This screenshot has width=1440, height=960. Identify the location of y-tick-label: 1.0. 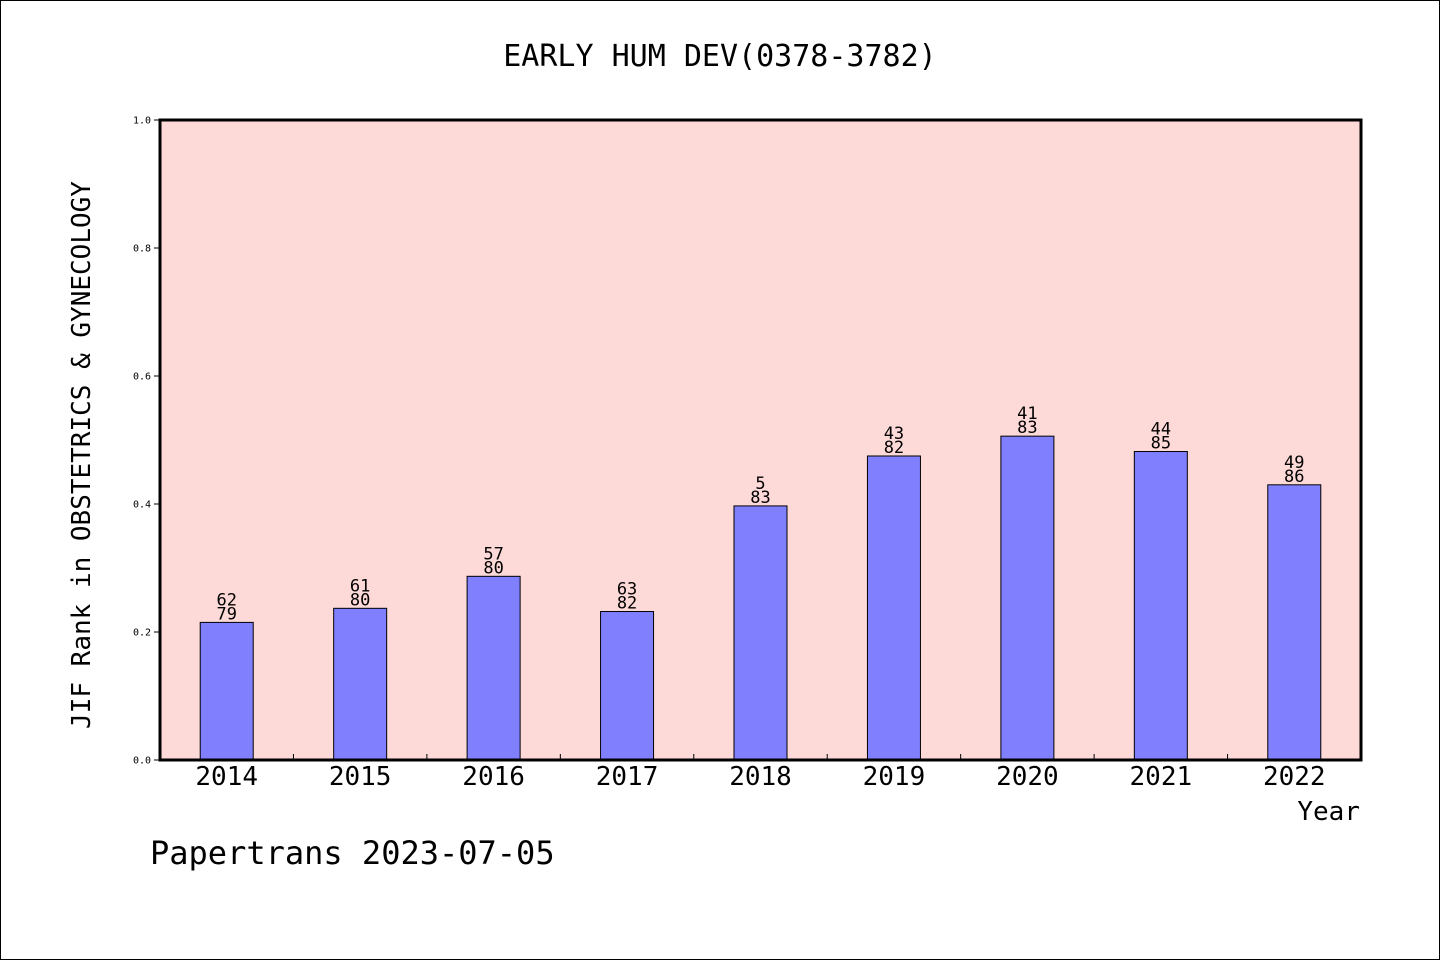
(142, 121).